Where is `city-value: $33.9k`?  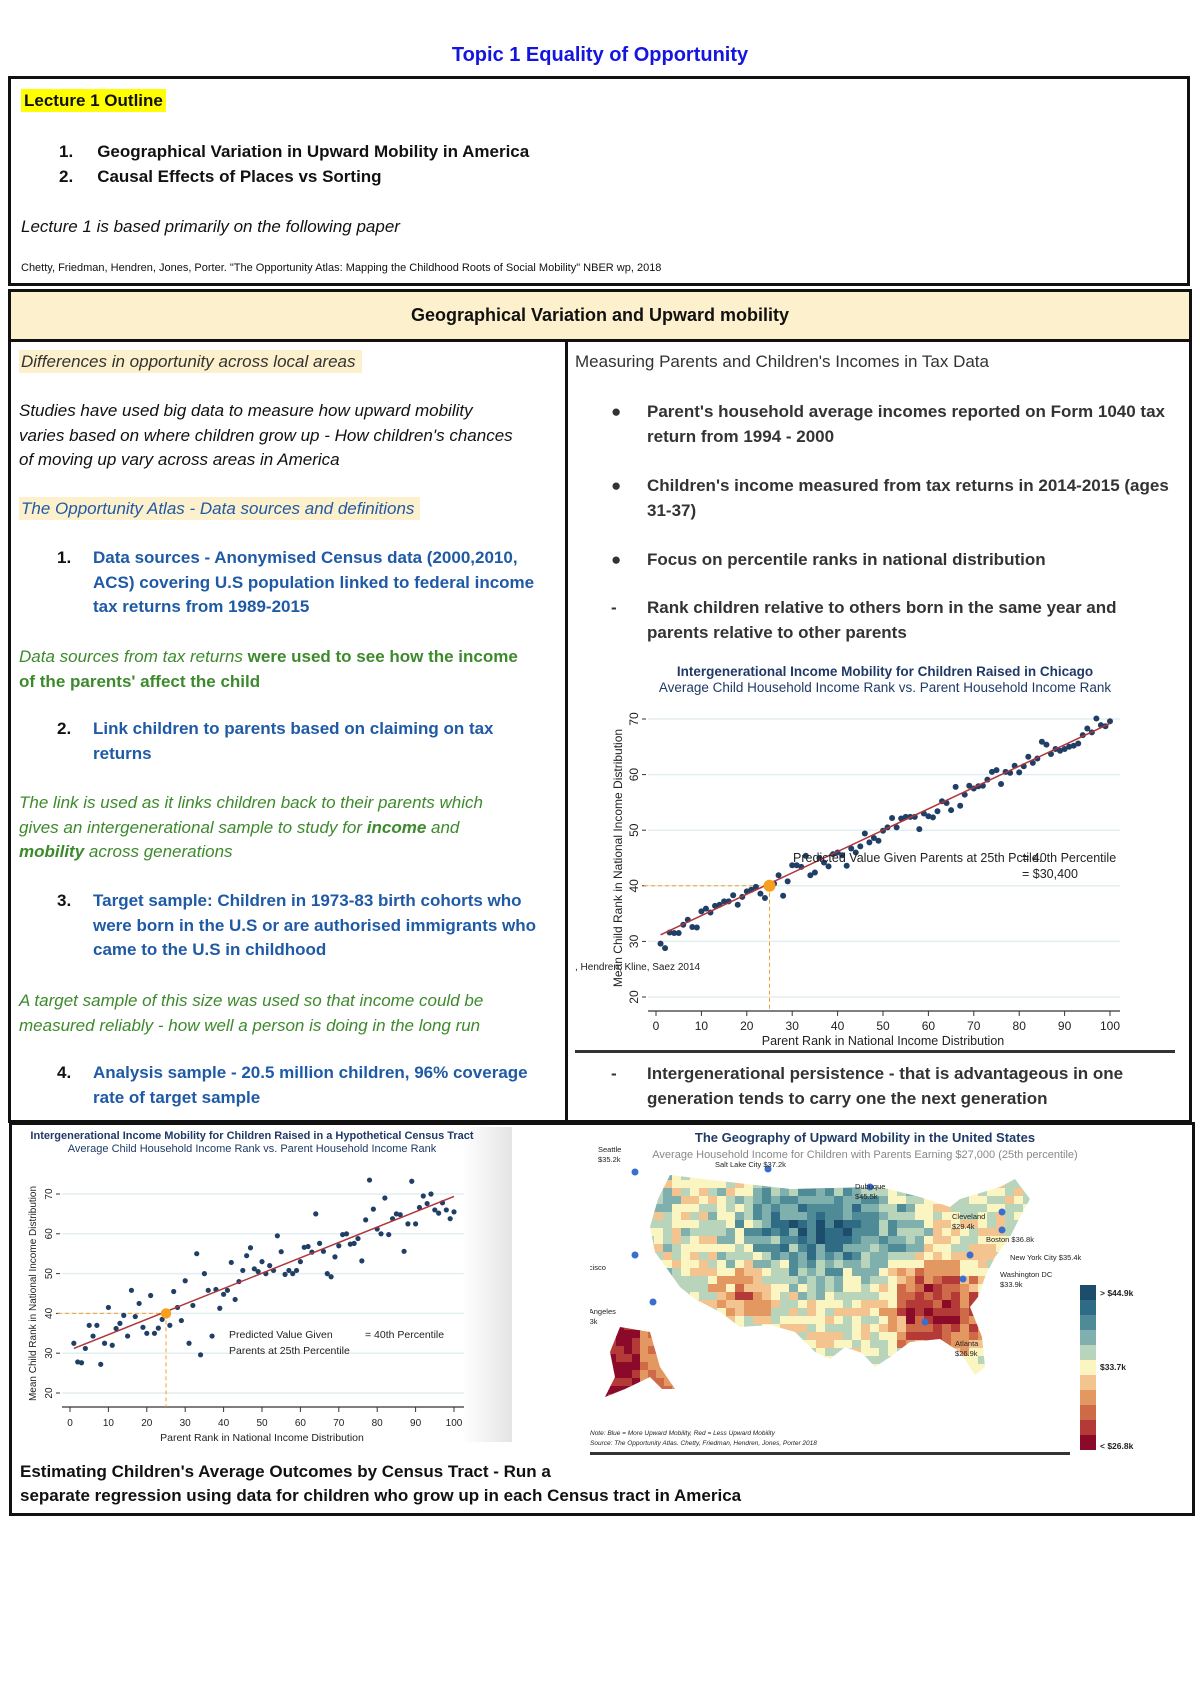 city-value: $33.9k is located at coordinates (1011, 1284).